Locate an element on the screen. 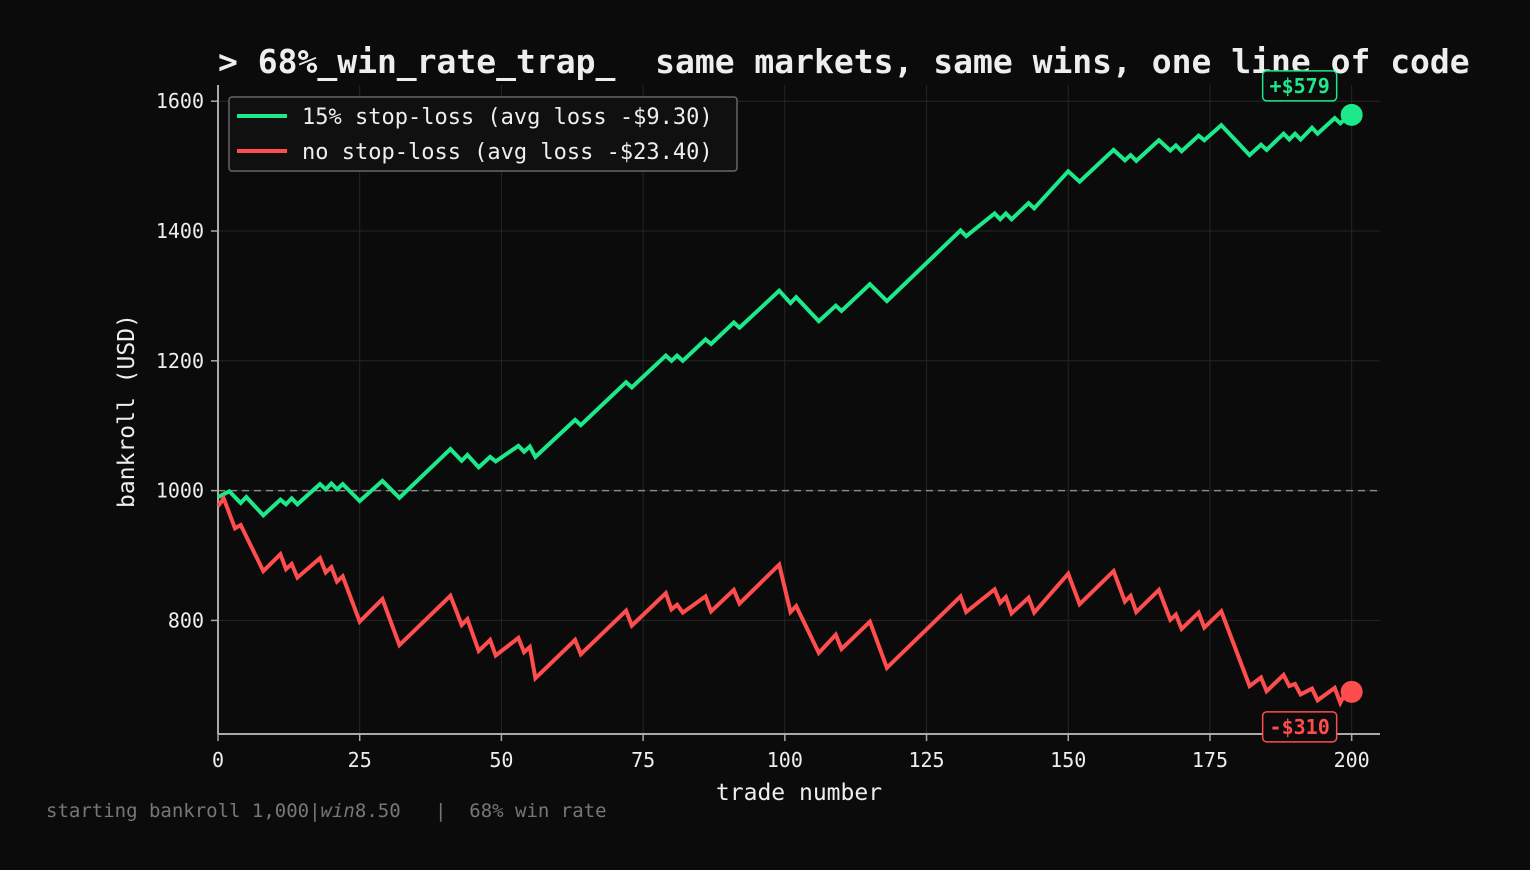 Image resolution: width=1530 pixels, height=870 pixels. footnote-part1: starting bankroll 1,000| is located at coordinates (183, 811).